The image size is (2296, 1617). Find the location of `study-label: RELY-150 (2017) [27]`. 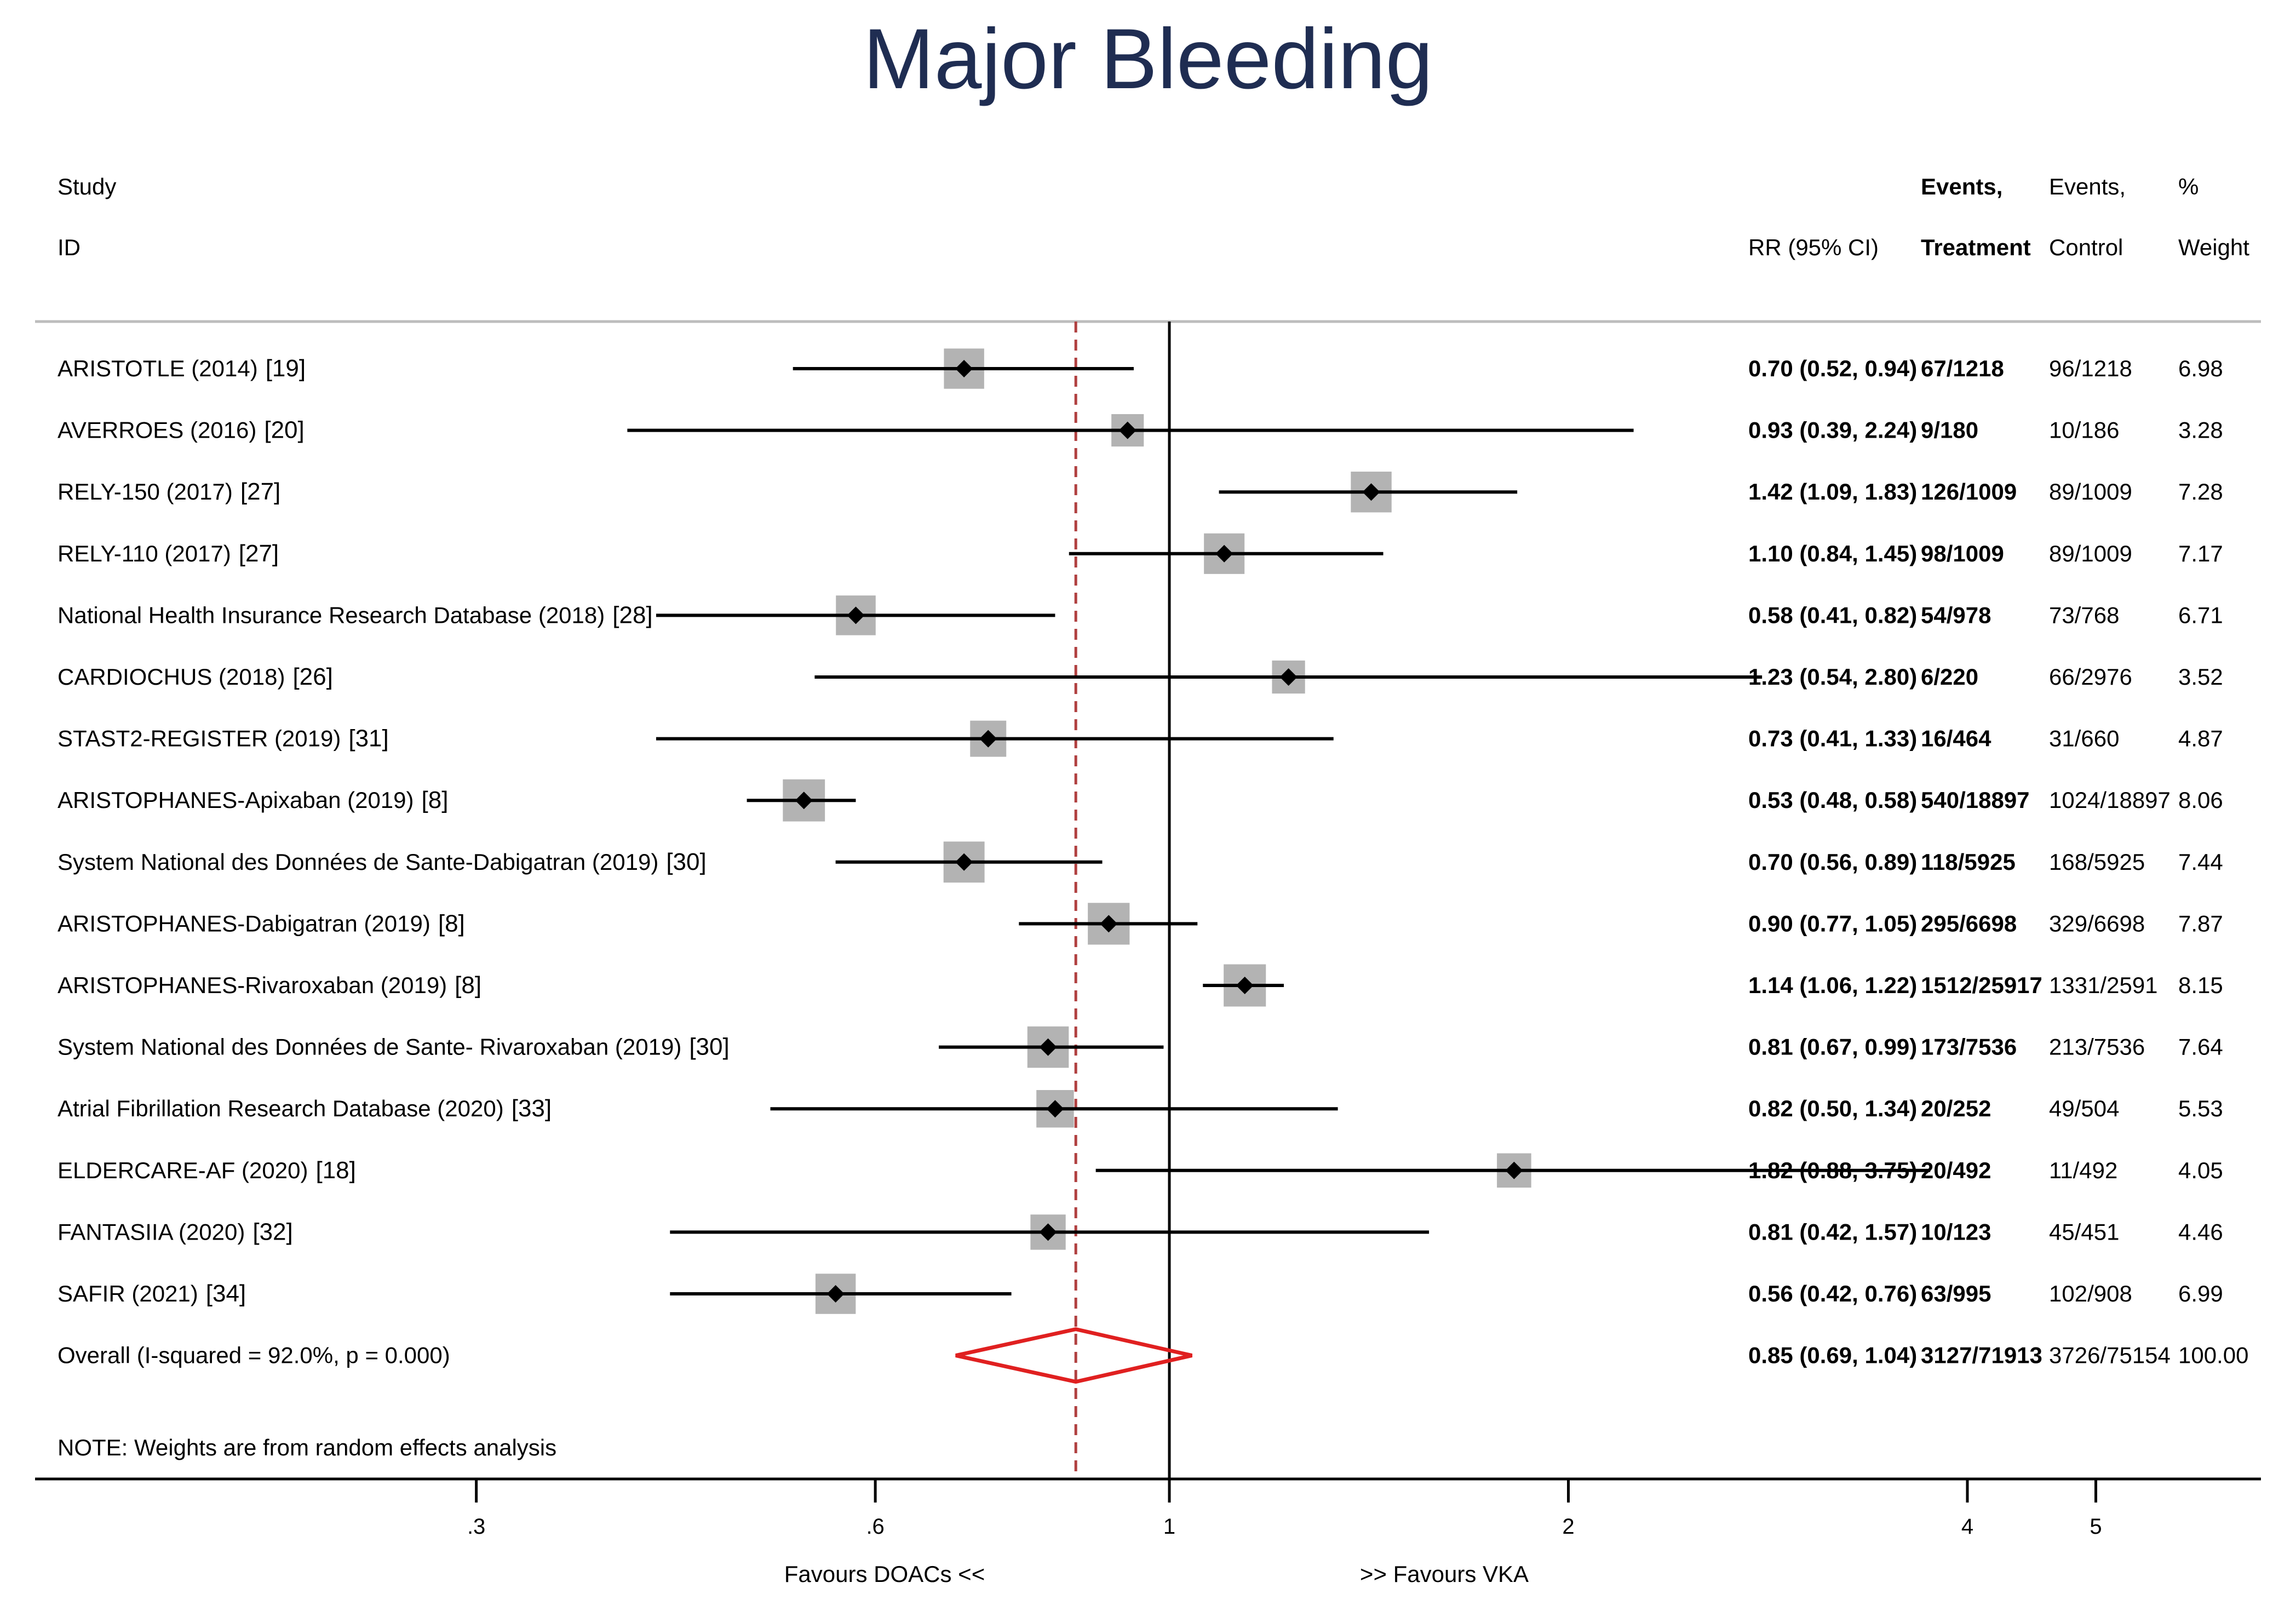

study-label: RELY-150 (2017) [27] is located at coordinates (169, 491).